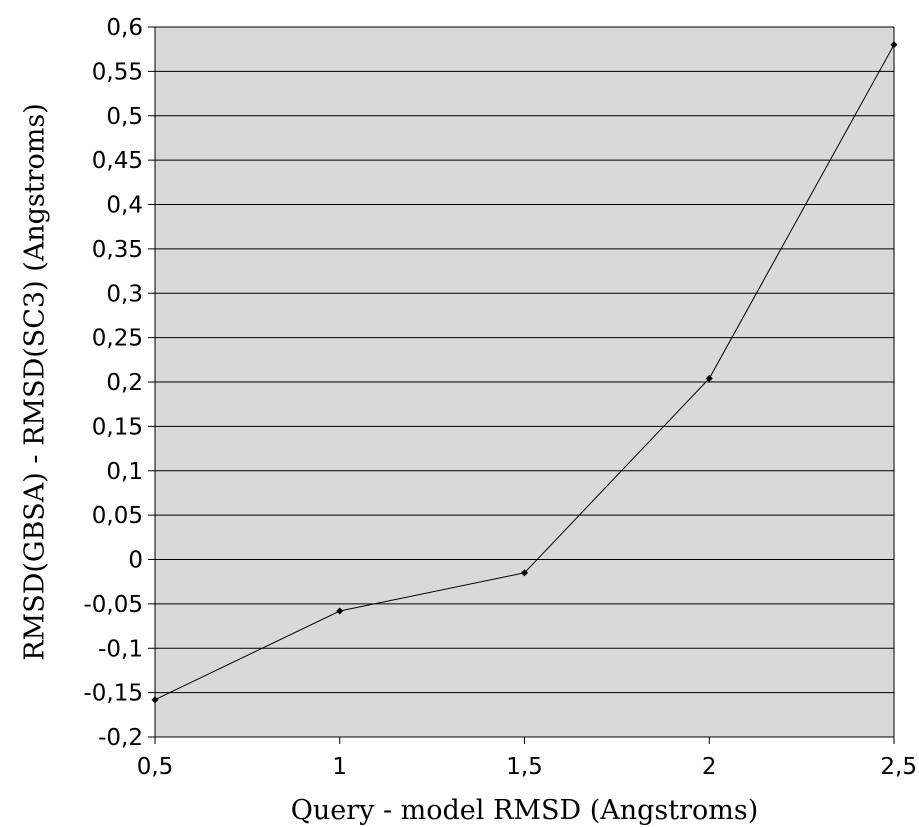 Image resolution: width=919 pixels, height=827 pixels. I want to click on x-tick-label: 1,5, so click(524, 767).